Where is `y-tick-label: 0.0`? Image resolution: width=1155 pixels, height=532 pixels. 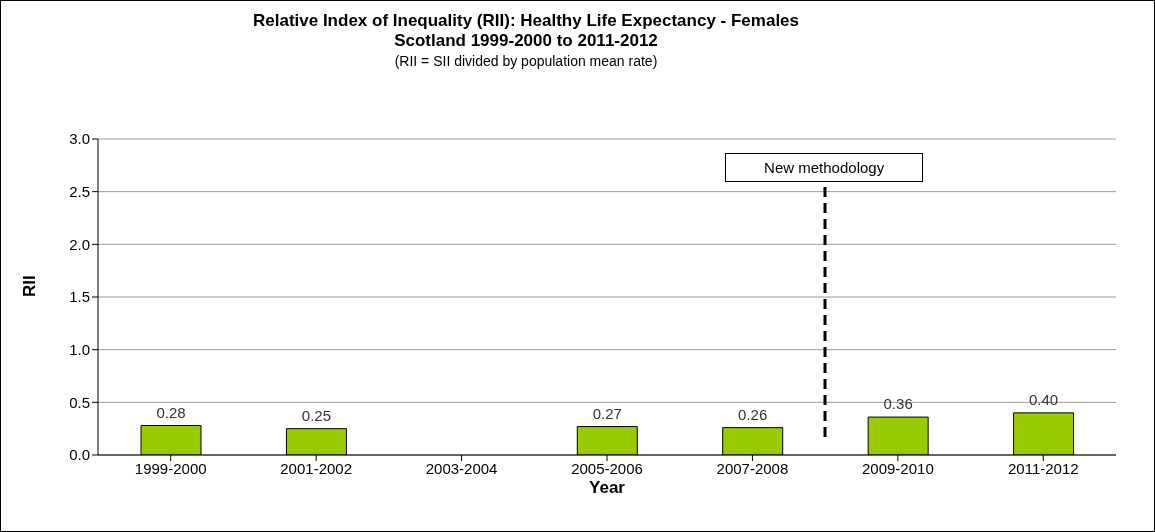
y-tick-label: 0.0 is located at coordinates (79, 455).